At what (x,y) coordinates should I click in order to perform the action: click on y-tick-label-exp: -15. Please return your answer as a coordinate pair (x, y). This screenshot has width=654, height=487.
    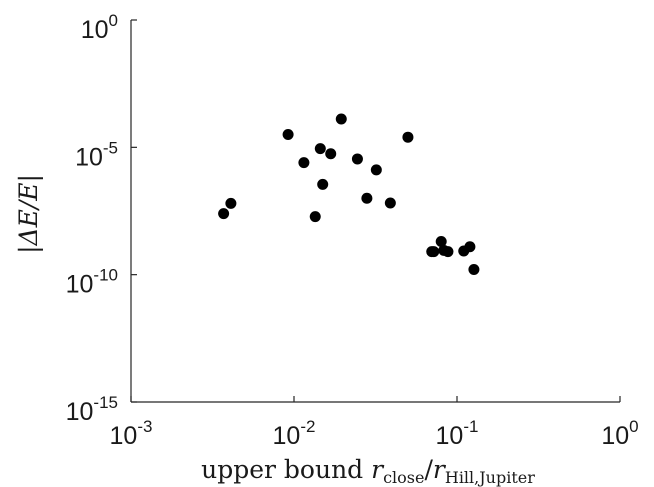
    Looking at the image, I should click on (105, 402).